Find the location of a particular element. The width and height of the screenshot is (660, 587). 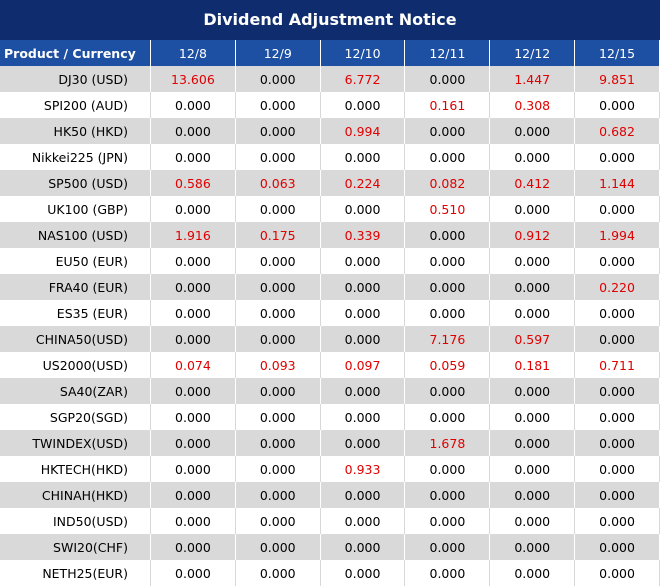

table-row: IND50(USD) 0.000 0.000 0.000 0.000 0.000 0.000 is located at coordinates (330, 521).